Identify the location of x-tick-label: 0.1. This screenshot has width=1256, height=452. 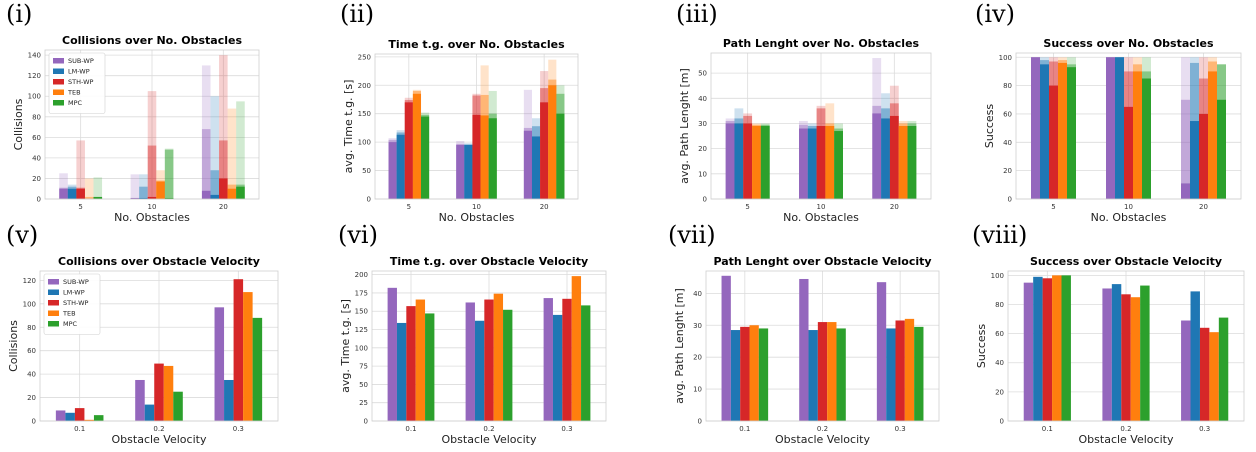
(410, 429).